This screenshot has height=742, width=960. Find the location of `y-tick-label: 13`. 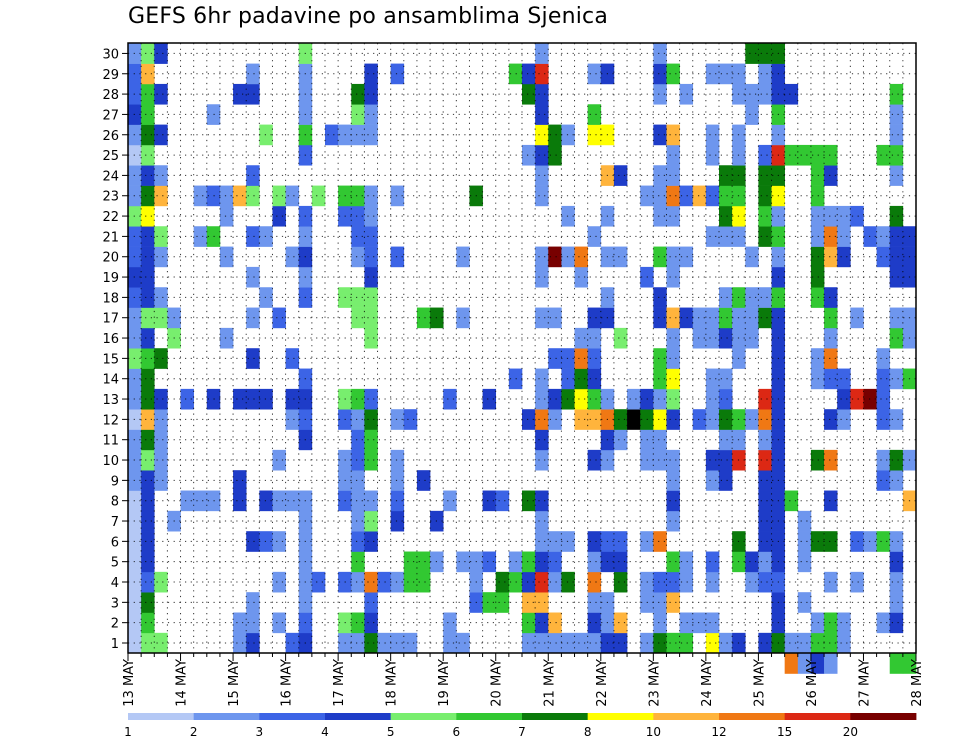

y-tick-label: 13 is located at coordinates (110, 400).